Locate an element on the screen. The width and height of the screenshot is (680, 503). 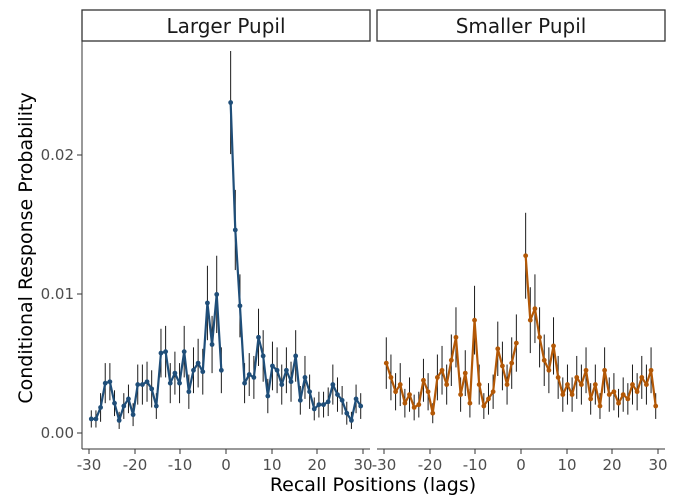
facet-strip-right-label: Smaller Pupil is located at coordinates (521, 26).